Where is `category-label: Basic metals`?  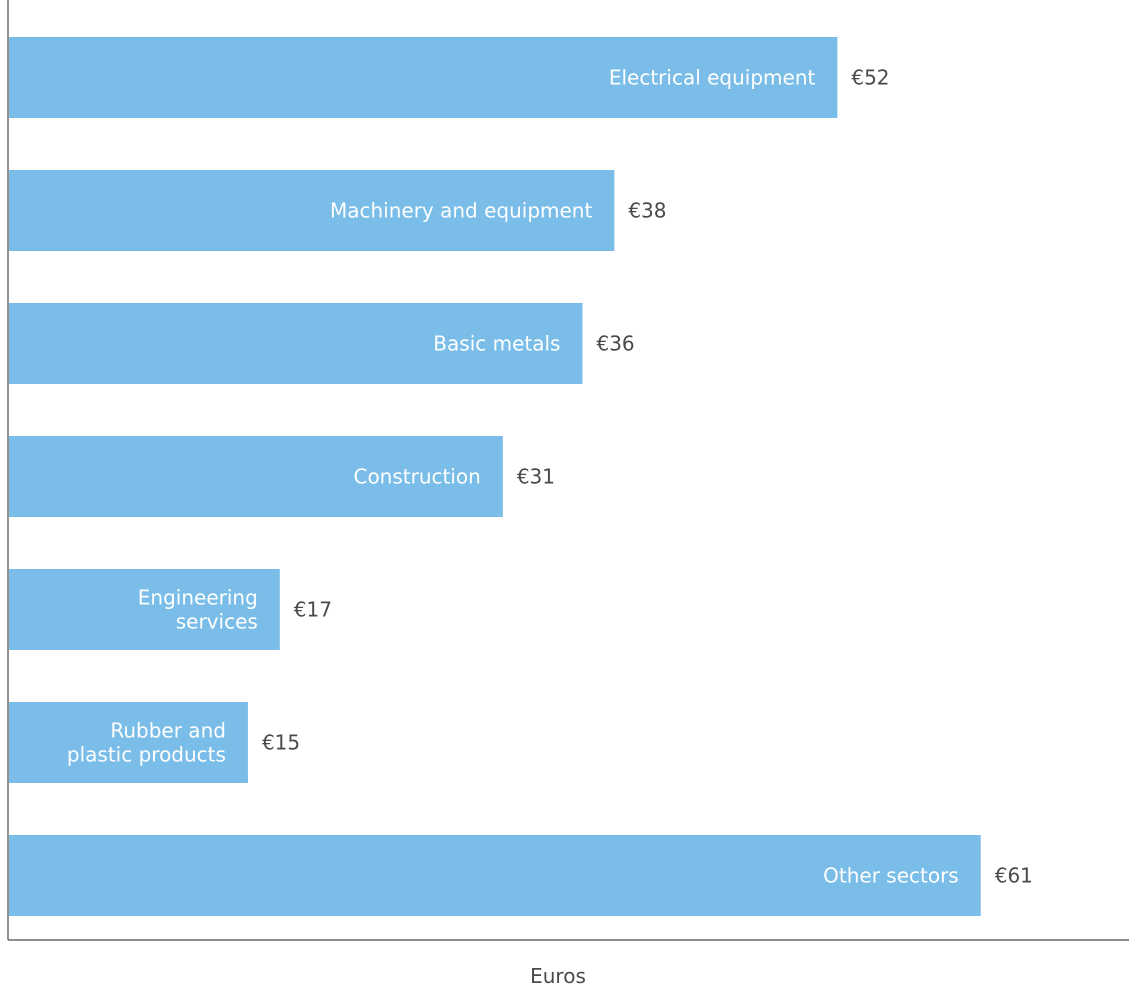
category-label: Basic metals is located at coordinates (496, 344).